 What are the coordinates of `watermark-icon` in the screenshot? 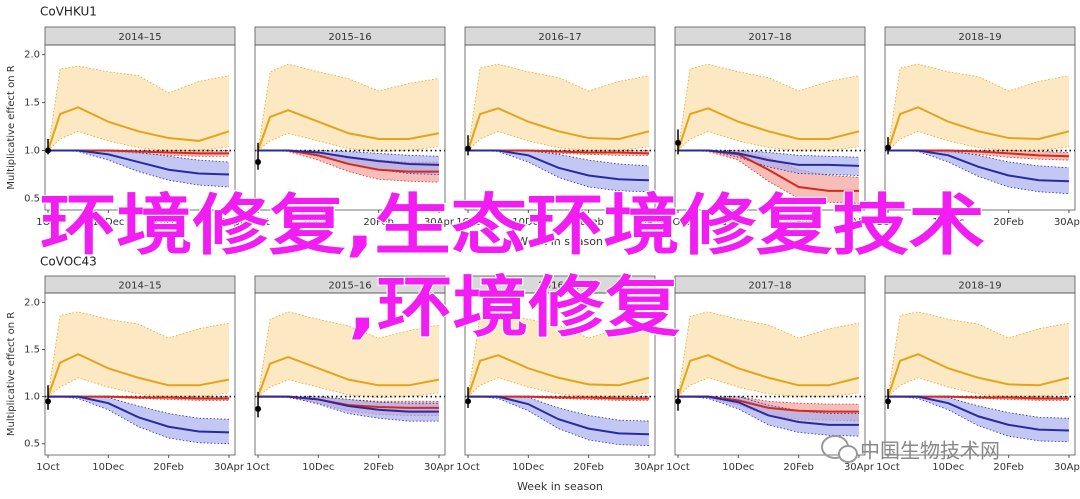 It's located at (839, 449).